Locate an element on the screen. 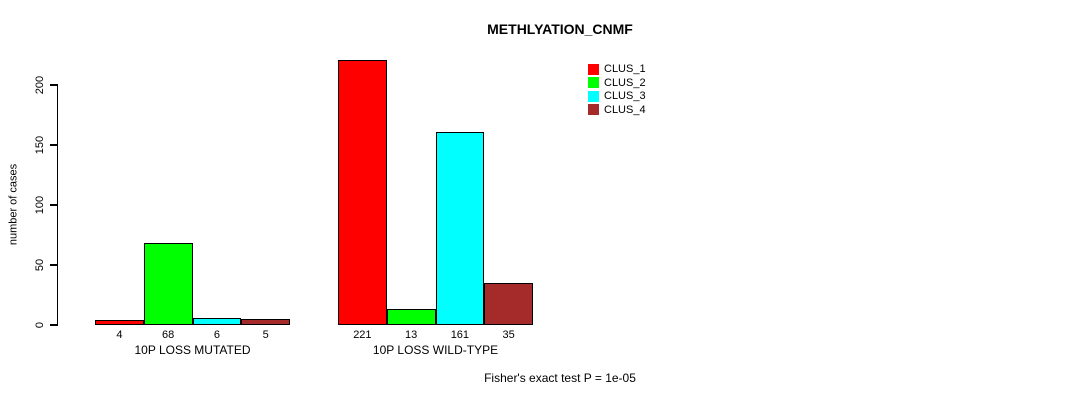  y-axis-tick-label: 150 is located at coordinates (40, 145).